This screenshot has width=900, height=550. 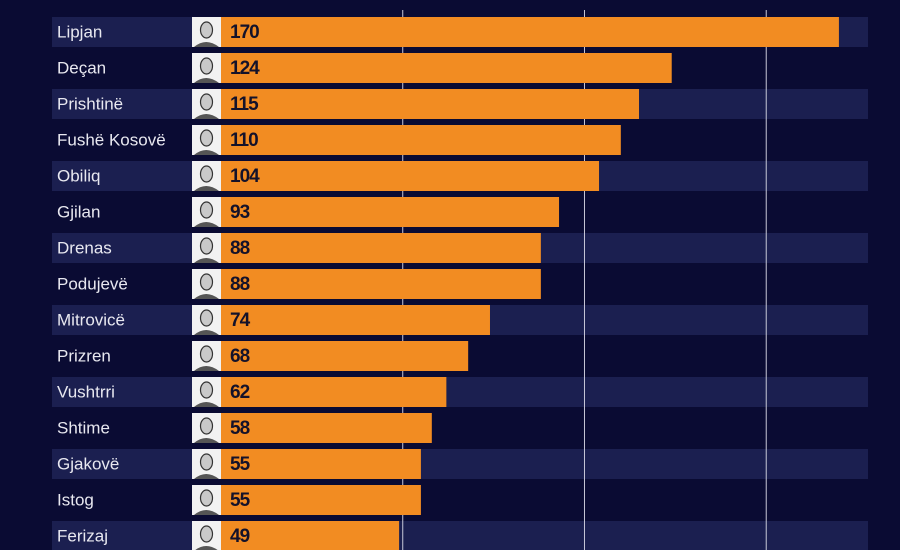 What do you see at coordinates (84, 355) in the screenshot?
I see `category-label: Prizren` at bounding box center [84, 355].